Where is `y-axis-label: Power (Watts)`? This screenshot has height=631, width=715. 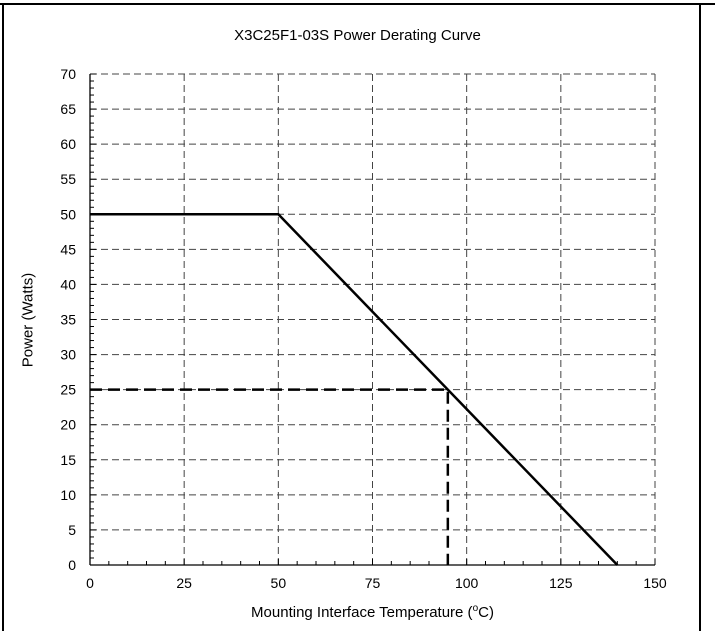
y-axis-label: Power (Watts) is located at coordinates (28, 320).